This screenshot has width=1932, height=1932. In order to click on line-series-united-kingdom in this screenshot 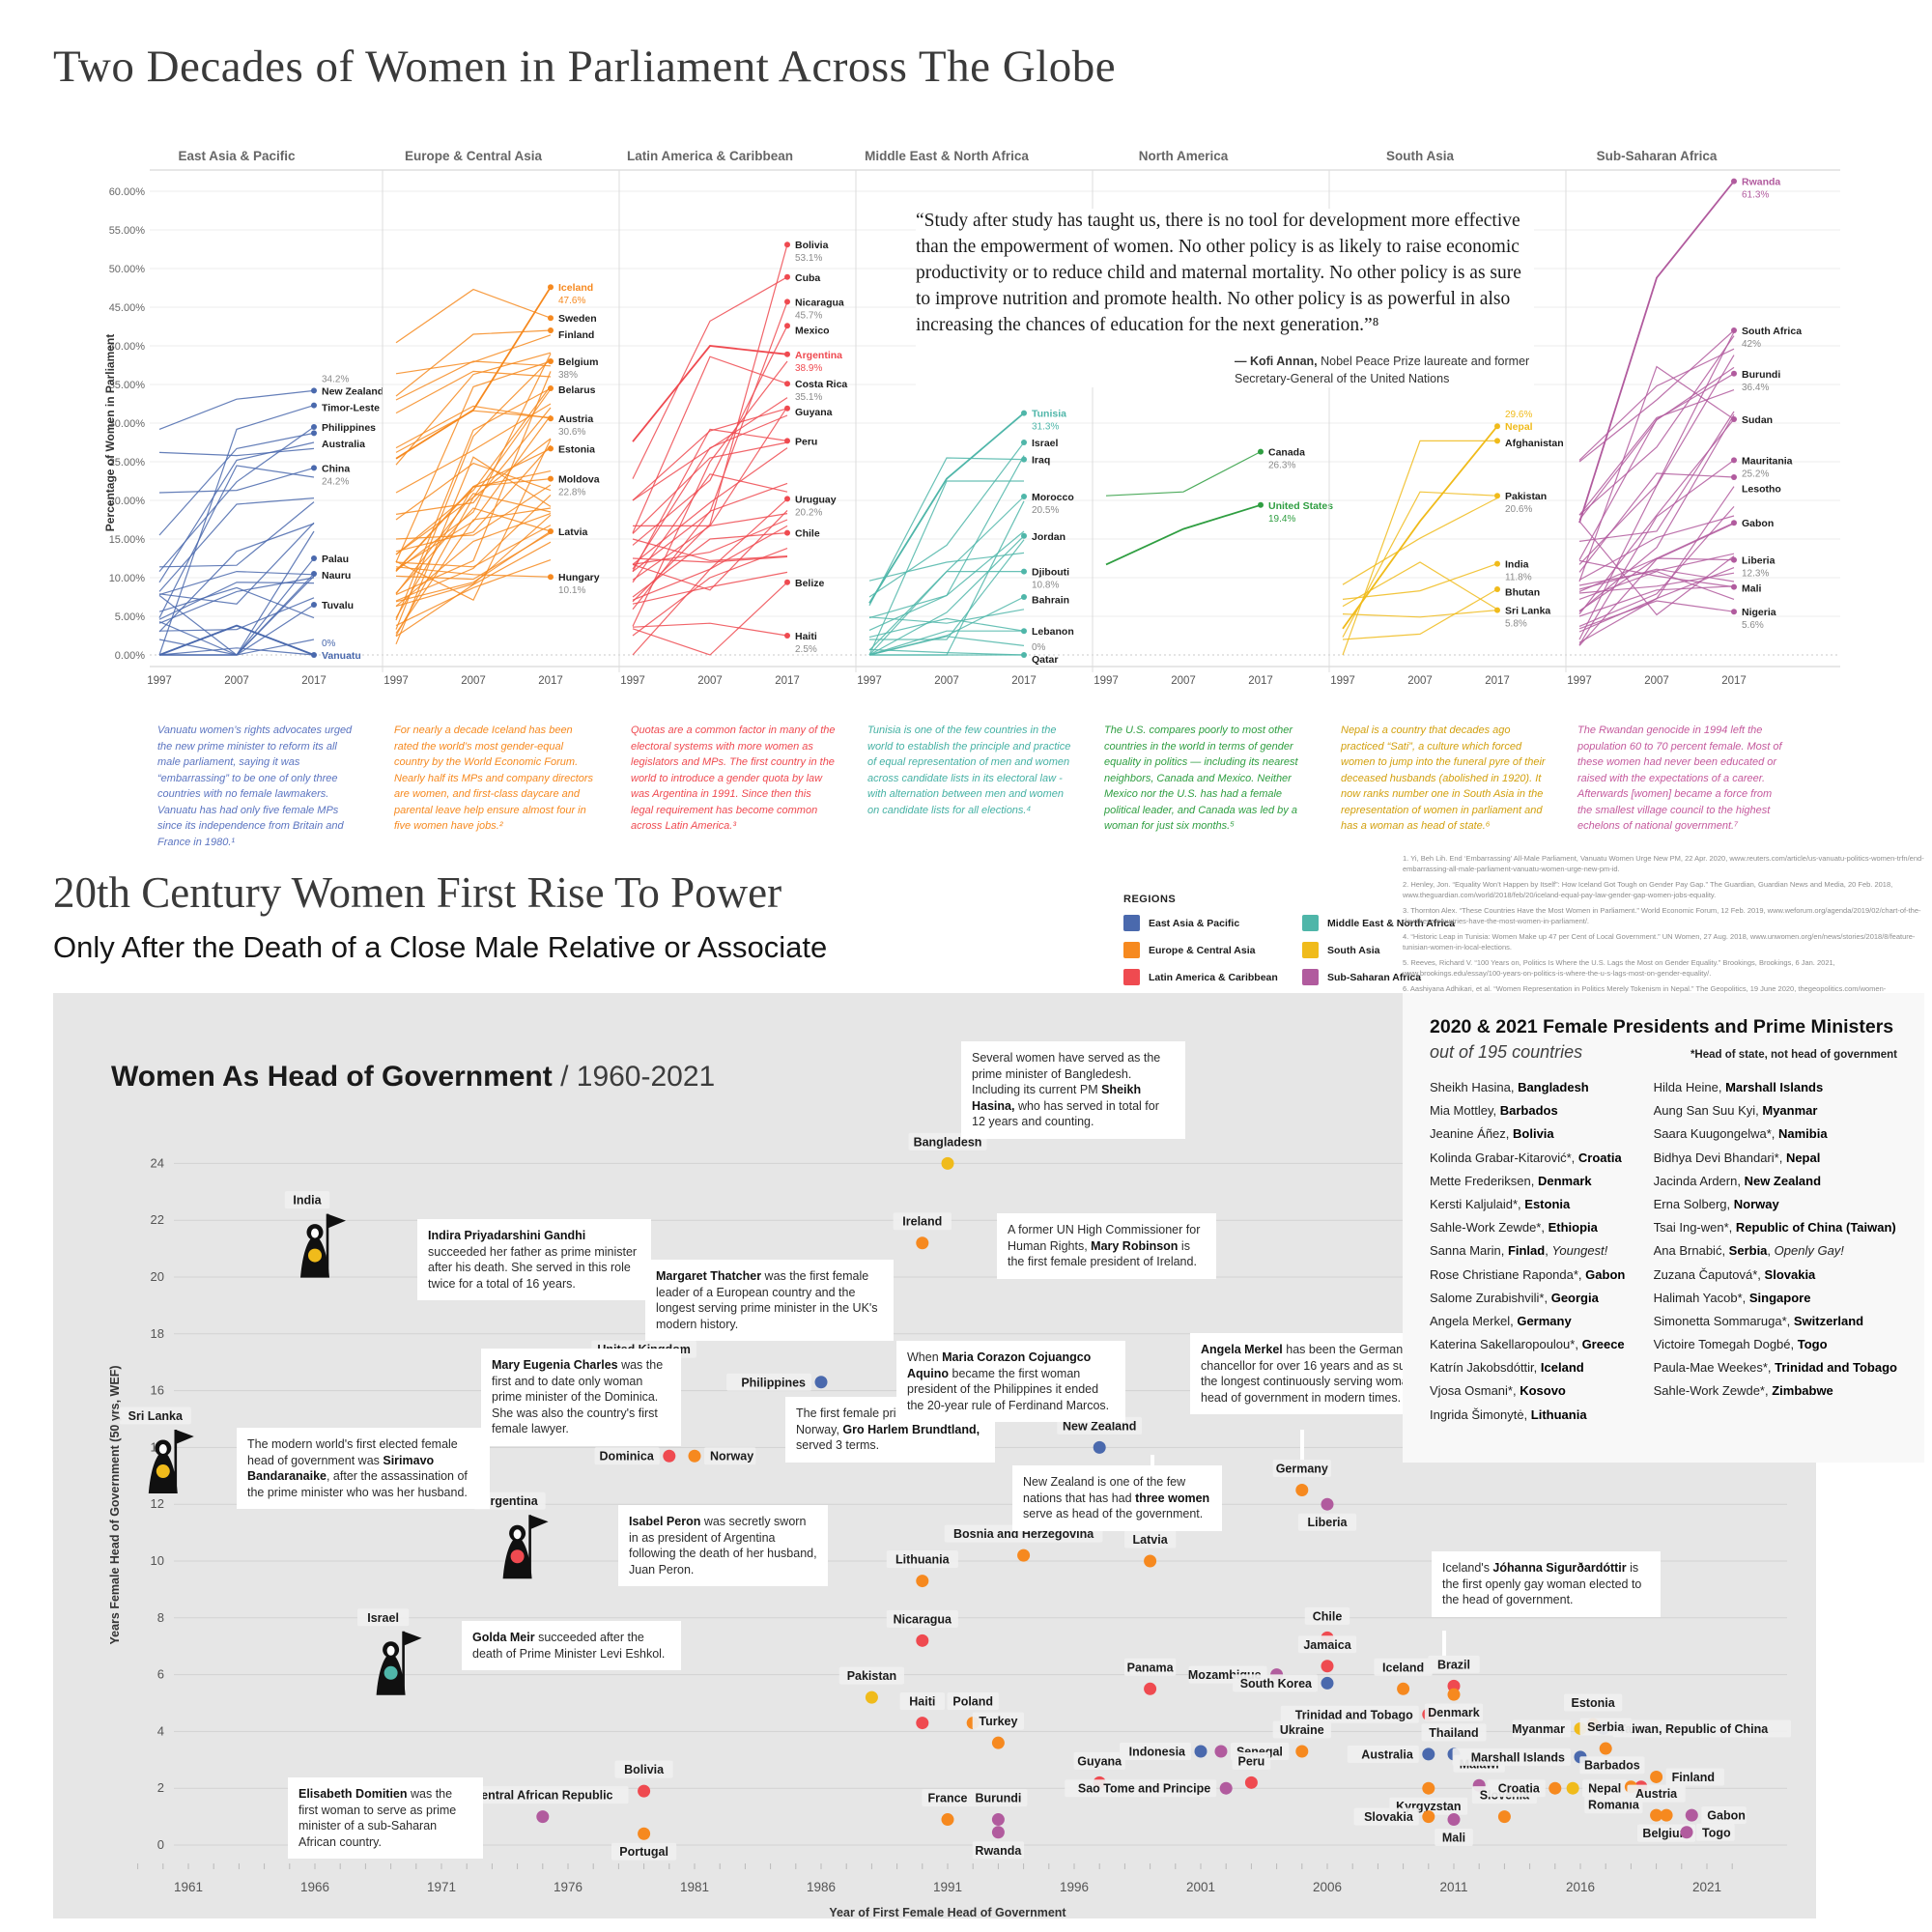, I will do `click(473, 461)`.